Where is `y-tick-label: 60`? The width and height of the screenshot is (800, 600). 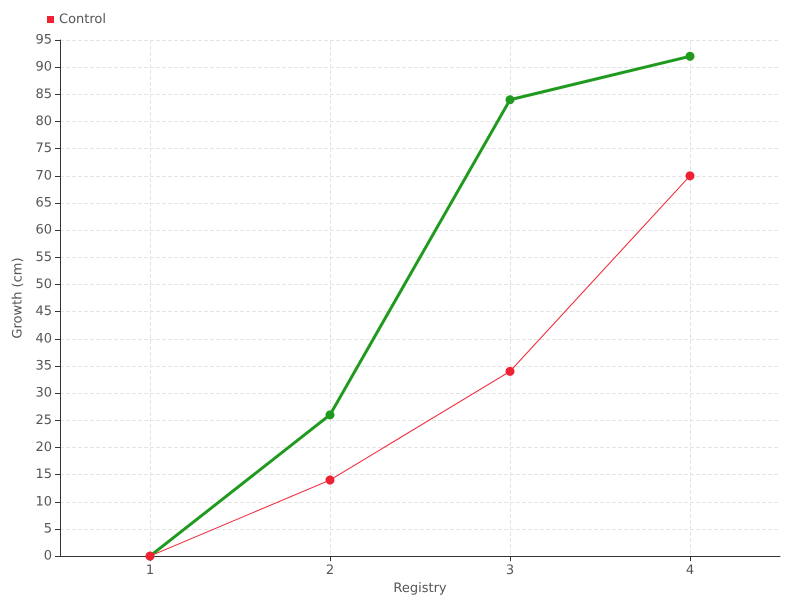 y-tick-label: 60 is located at coordinates (43, 230).